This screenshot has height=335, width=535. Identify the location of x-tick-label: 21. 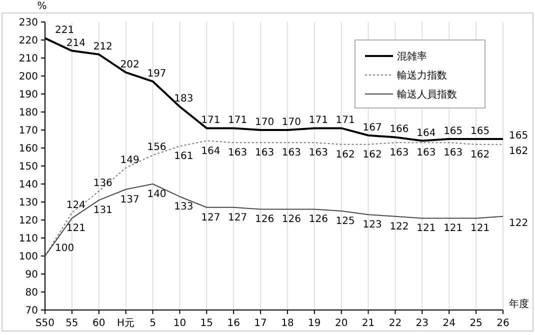
(368, 323).